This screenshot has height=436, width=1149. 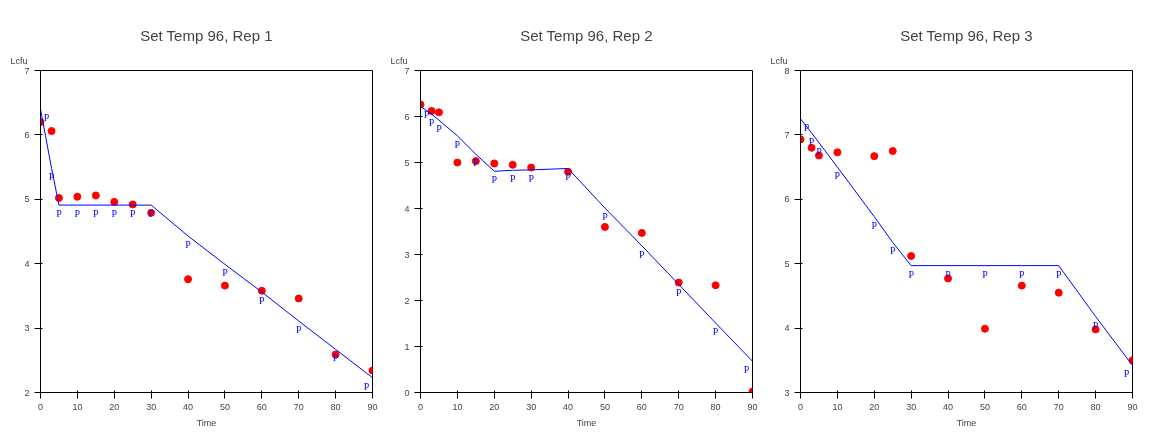 I want to click on y-tick-label: 8, so click(x=787, y=70).